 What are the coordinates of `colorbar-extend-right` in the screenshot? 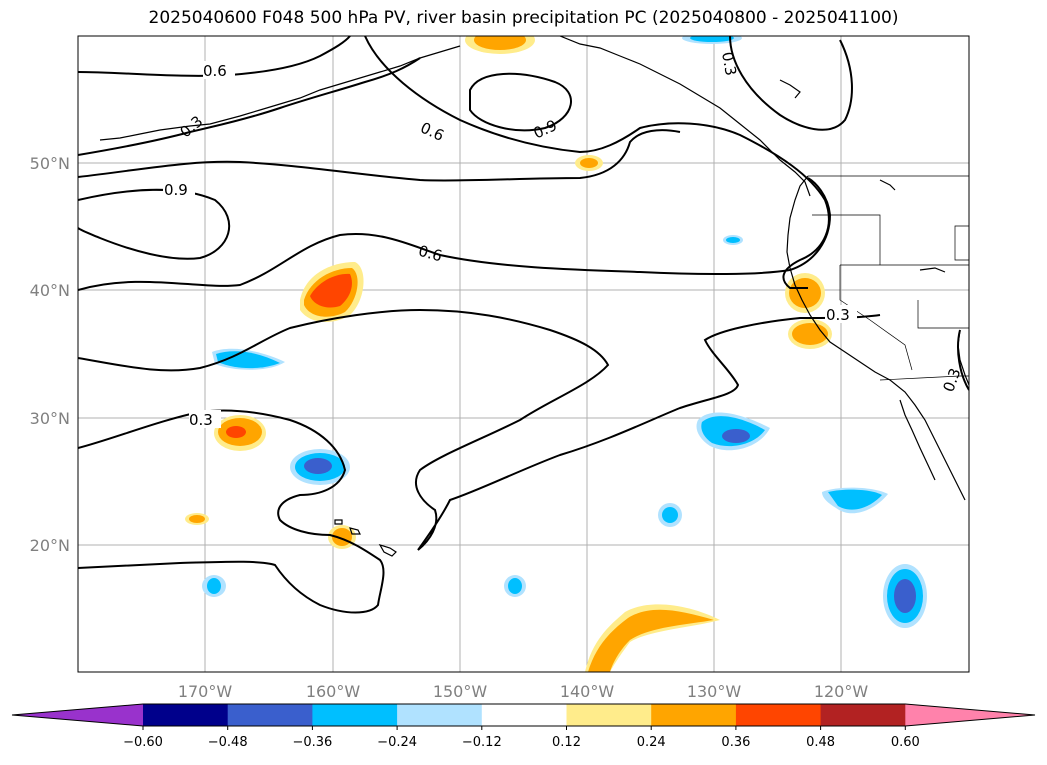 It's located at (970, 715).